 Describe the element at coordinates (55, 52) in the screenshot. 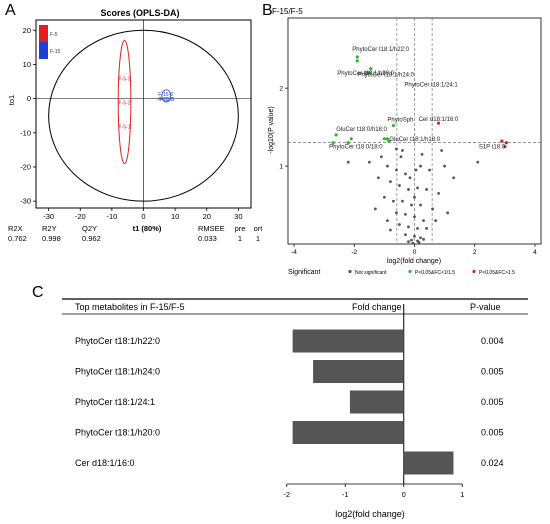

I see `legend-label: F-15` at that location.